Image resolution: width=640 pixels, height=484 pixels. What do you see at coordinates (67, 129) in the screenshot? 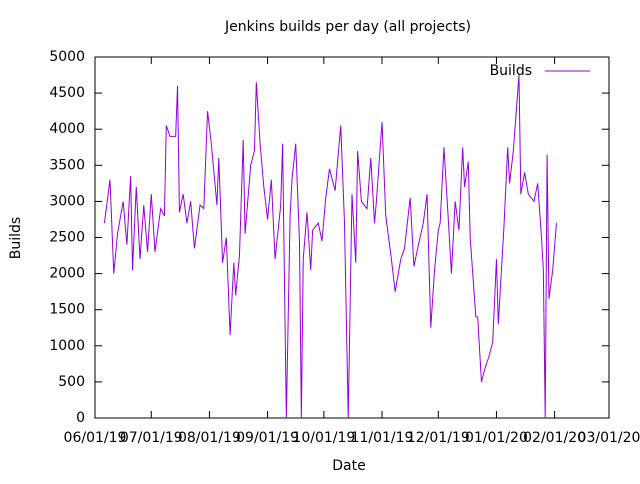
I see `y-tick-label: 4000` at bounding box center [67, 129].